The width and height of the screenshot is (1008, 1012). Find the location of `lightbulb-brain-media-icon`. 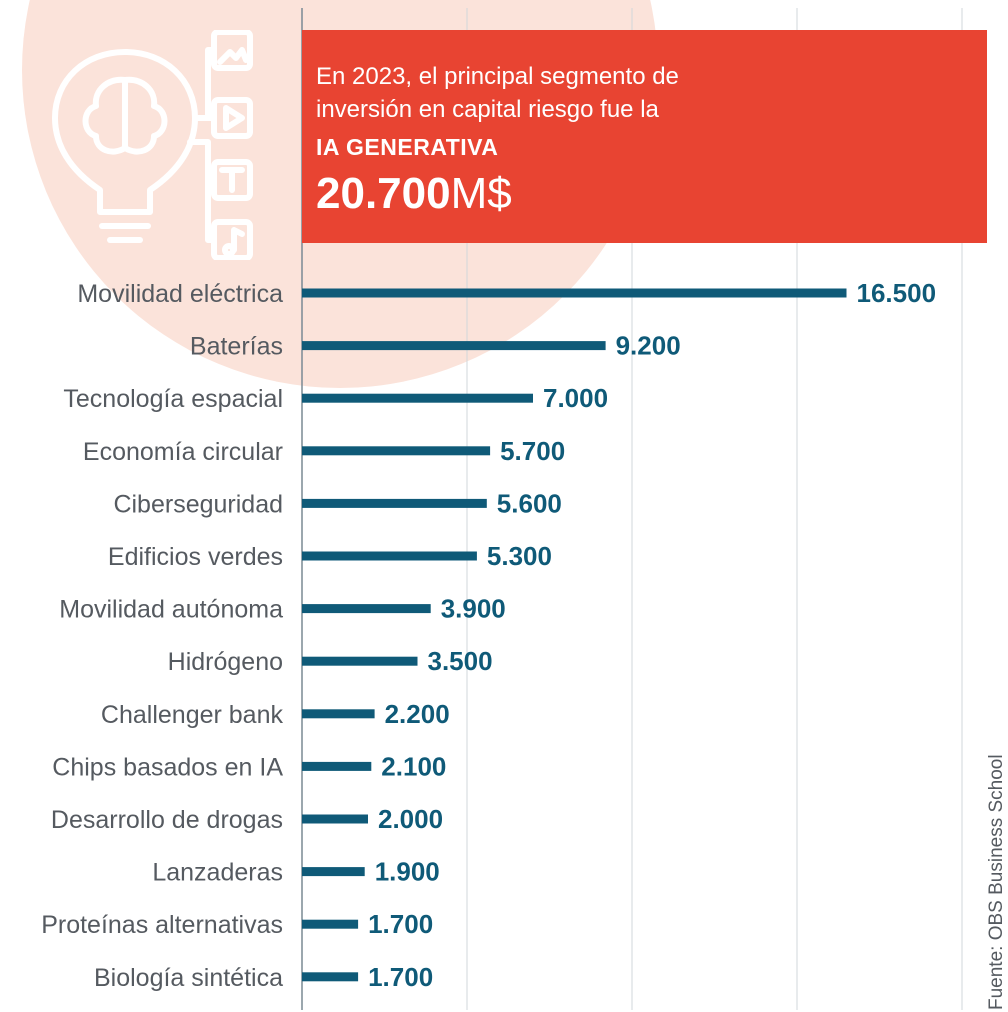

lightbulb-brain-media-icon is located at coordinates (152, 145).